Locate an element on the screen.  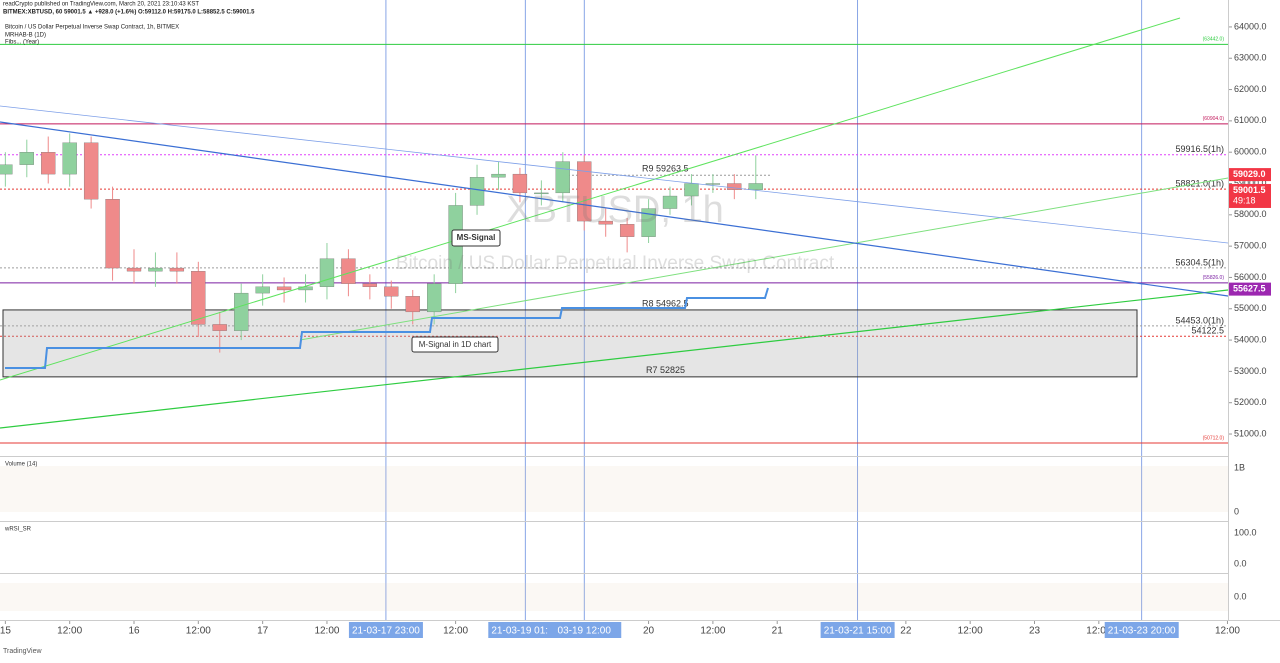
zone-label: R8 54962.5 is located at coordinates (665, 303).